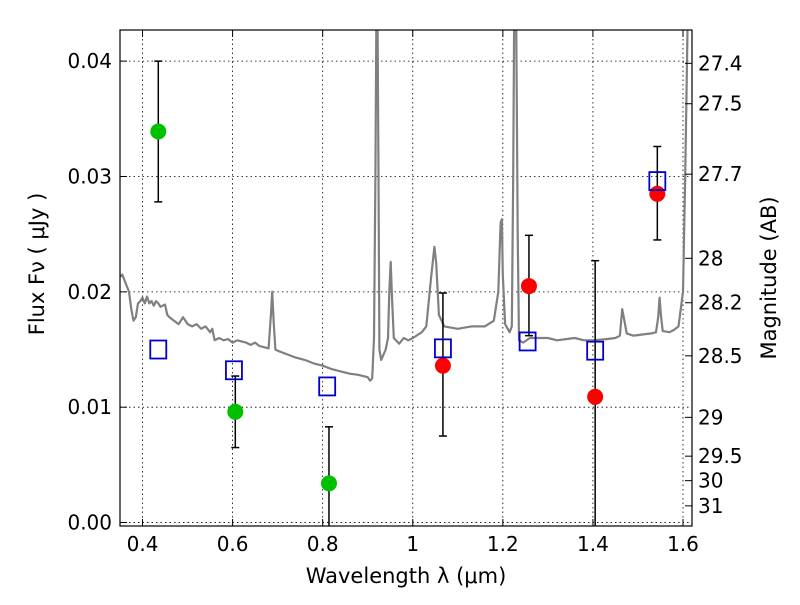 Image resolution: width=800 pixels, height=605 pixels. Describe the element at coordinates (710, 417) in the screenshot. I see `mag-tick-label: 29` at that location.